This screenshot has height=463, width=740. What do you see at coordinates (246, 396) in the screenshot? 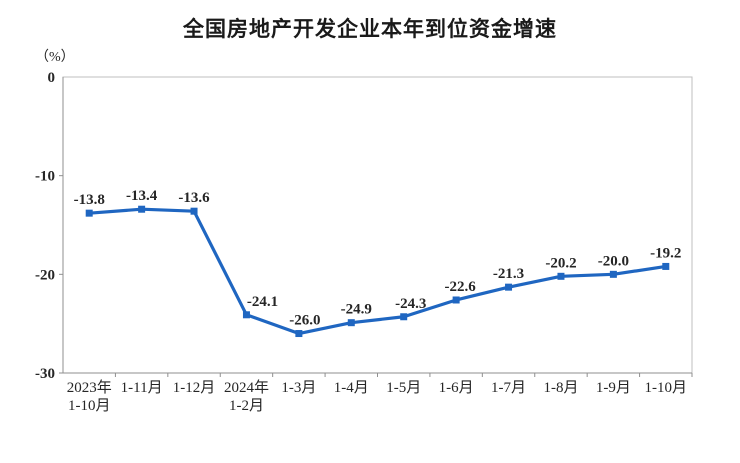
I see `x-axis-label: 2024年 1-2月` at bounding box center [246, 396].